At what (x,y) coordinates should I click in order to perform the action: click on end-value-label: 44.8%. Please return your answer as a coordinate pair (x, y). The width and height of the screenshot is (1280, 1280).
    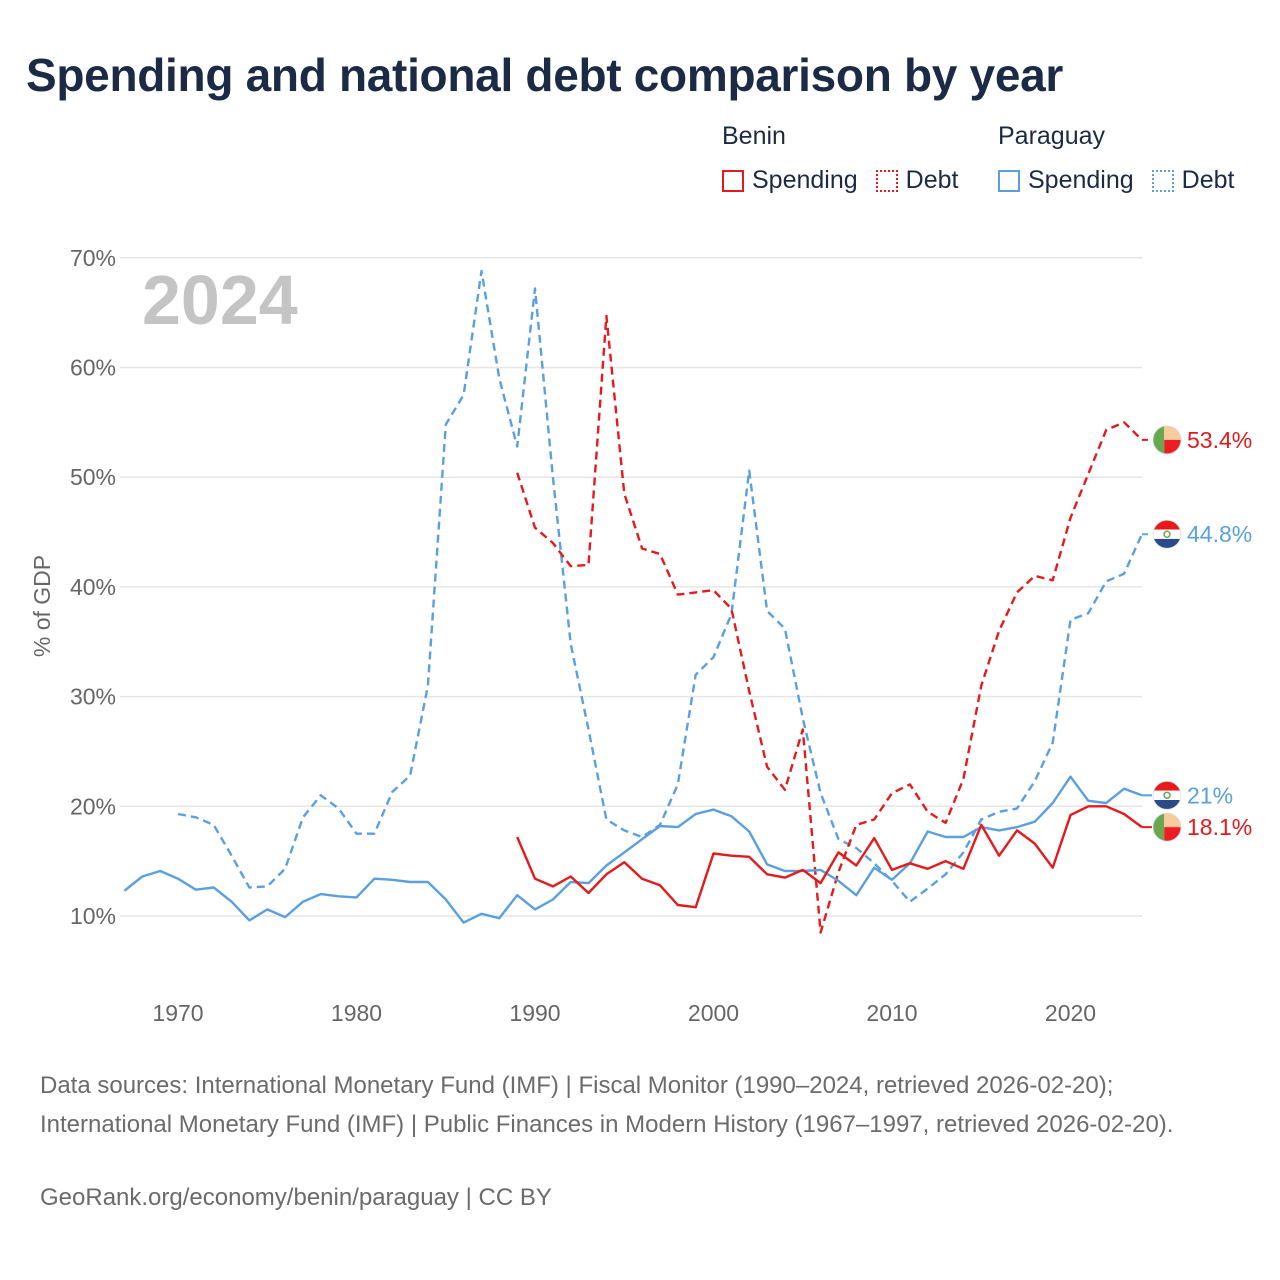
    Looking at the image, I should click on (1219, 534).